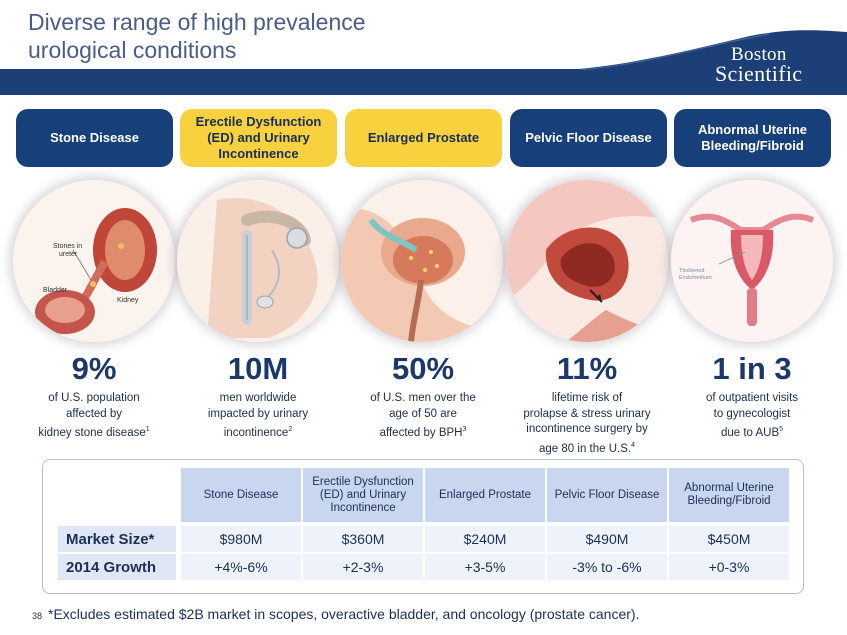 This screenshot has height=635, width=847. Describe the element at coordinates (117, 567) in the screenshot. I see `row-label-2014-growth: 2014 Growth` at that location.